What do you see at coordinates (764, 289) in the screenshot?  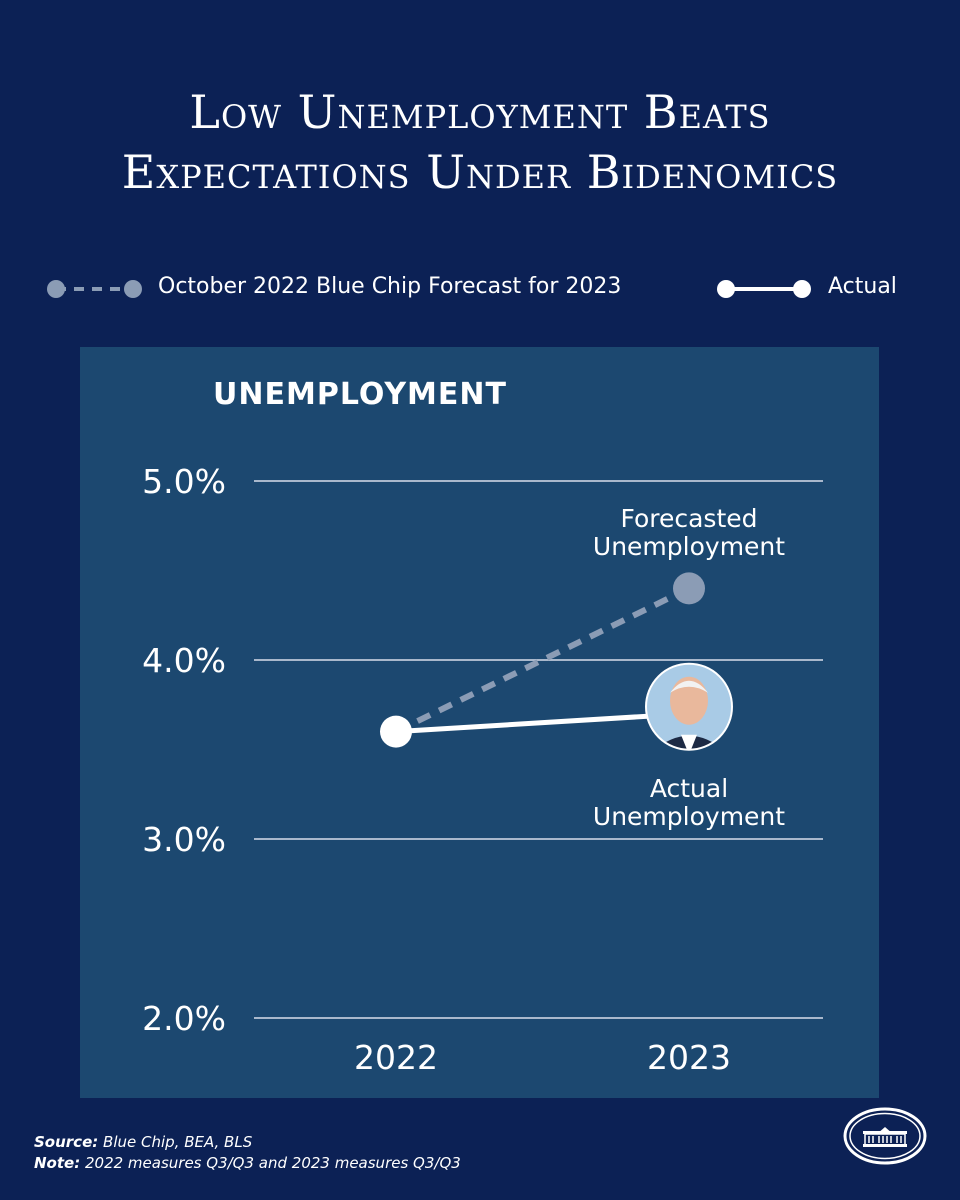 I see `legend-actual-swatch` at bounding box center [764, 289].